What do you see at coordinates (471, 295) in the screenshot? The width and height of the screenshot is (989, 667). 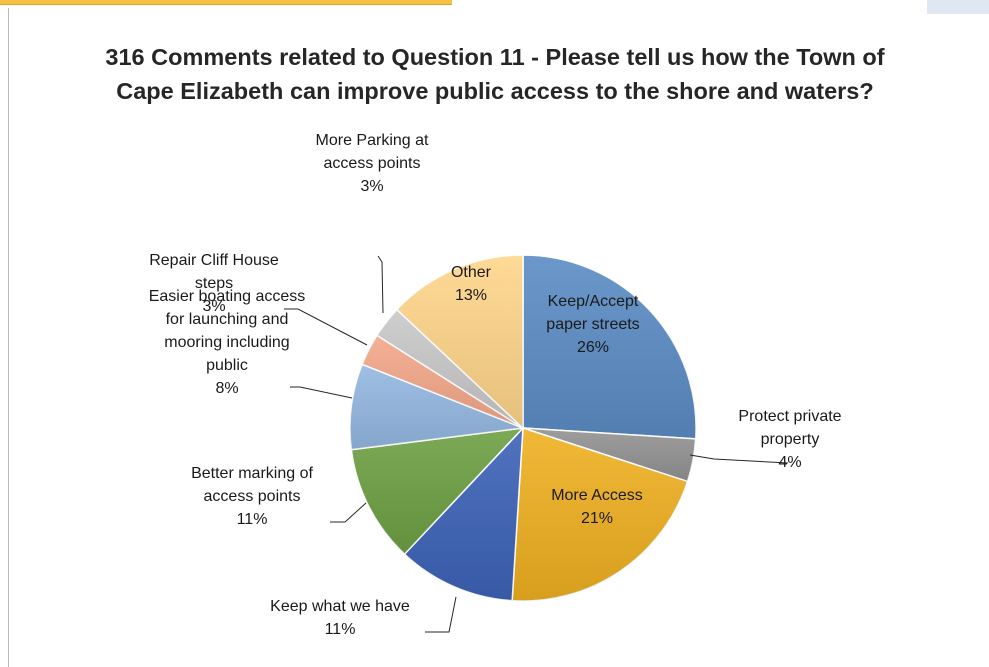 I see `label-pct-other: 13%` at bounding box center [471, 295].